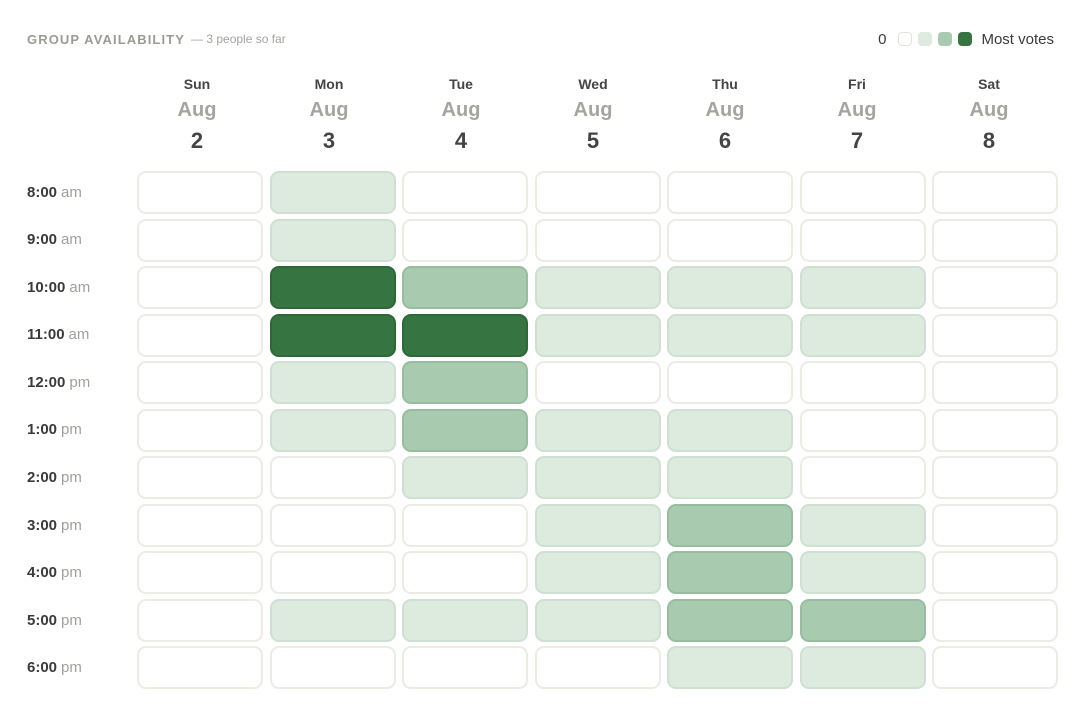 The height and width of the screenshot is (720, 1080). I want to click on slot-thu-300pm, so click(730, 525).